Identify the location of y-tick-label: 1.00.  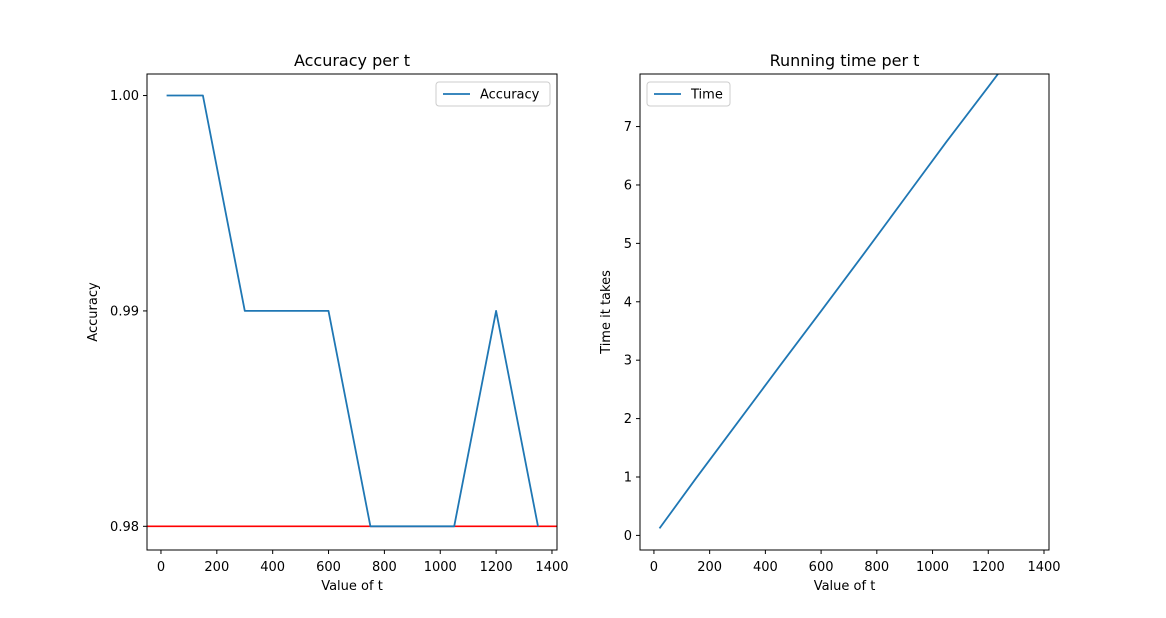
(124, 96).